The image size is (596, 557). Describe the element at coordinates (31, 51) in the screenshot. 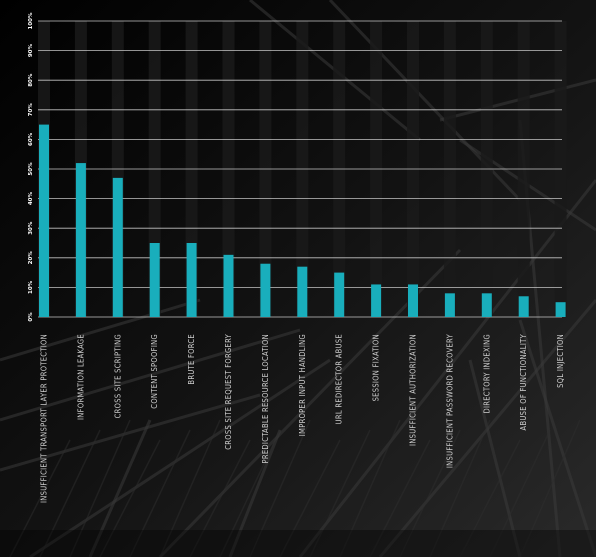

I see `y-tick-label: 90%` at that location.